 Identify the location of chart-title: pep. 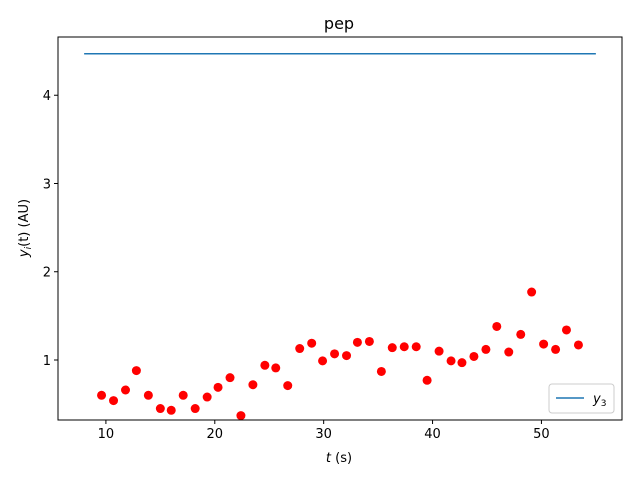
(339, 23).